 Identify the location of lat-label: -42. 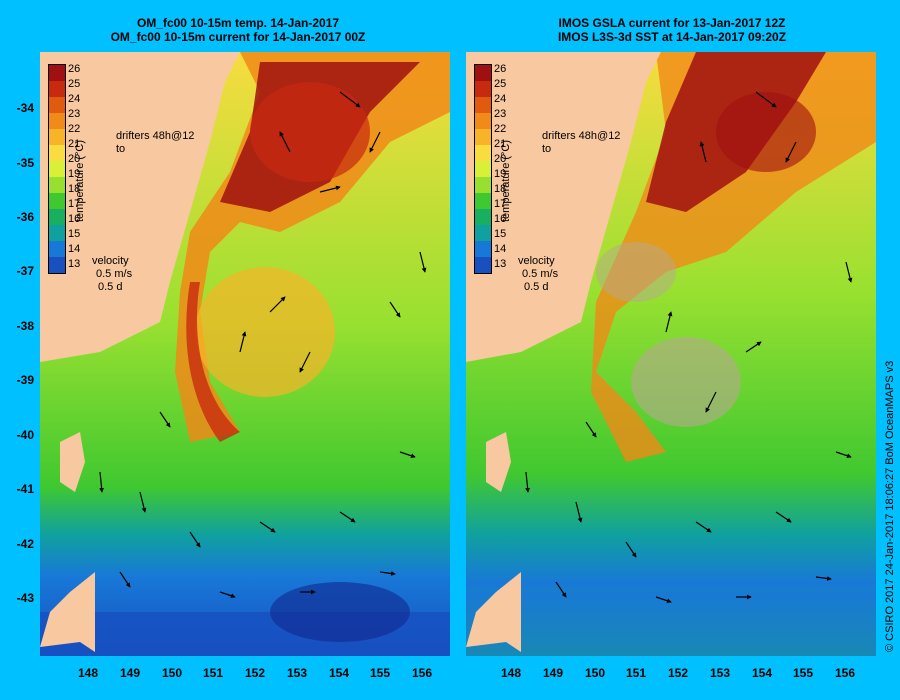
(25, 544).